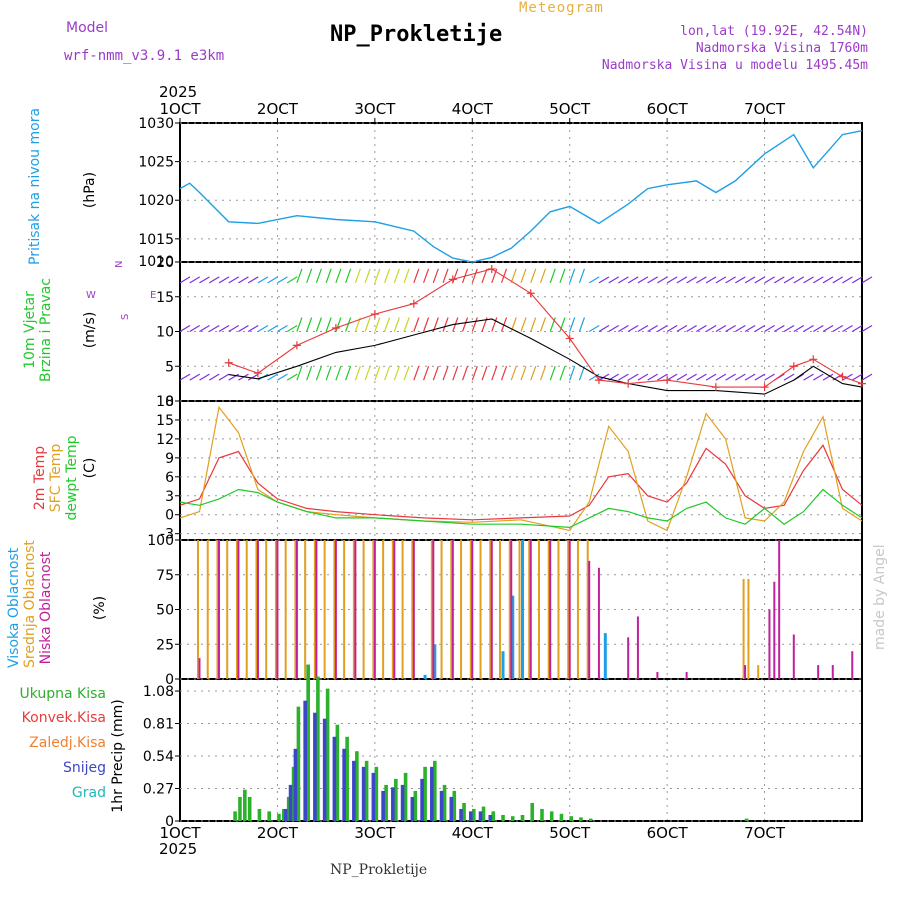 This screenshot has height=900, width=900. Describe the element at coordinates (87, 28) in the screenshot. I see `model-label: Model` at that location.